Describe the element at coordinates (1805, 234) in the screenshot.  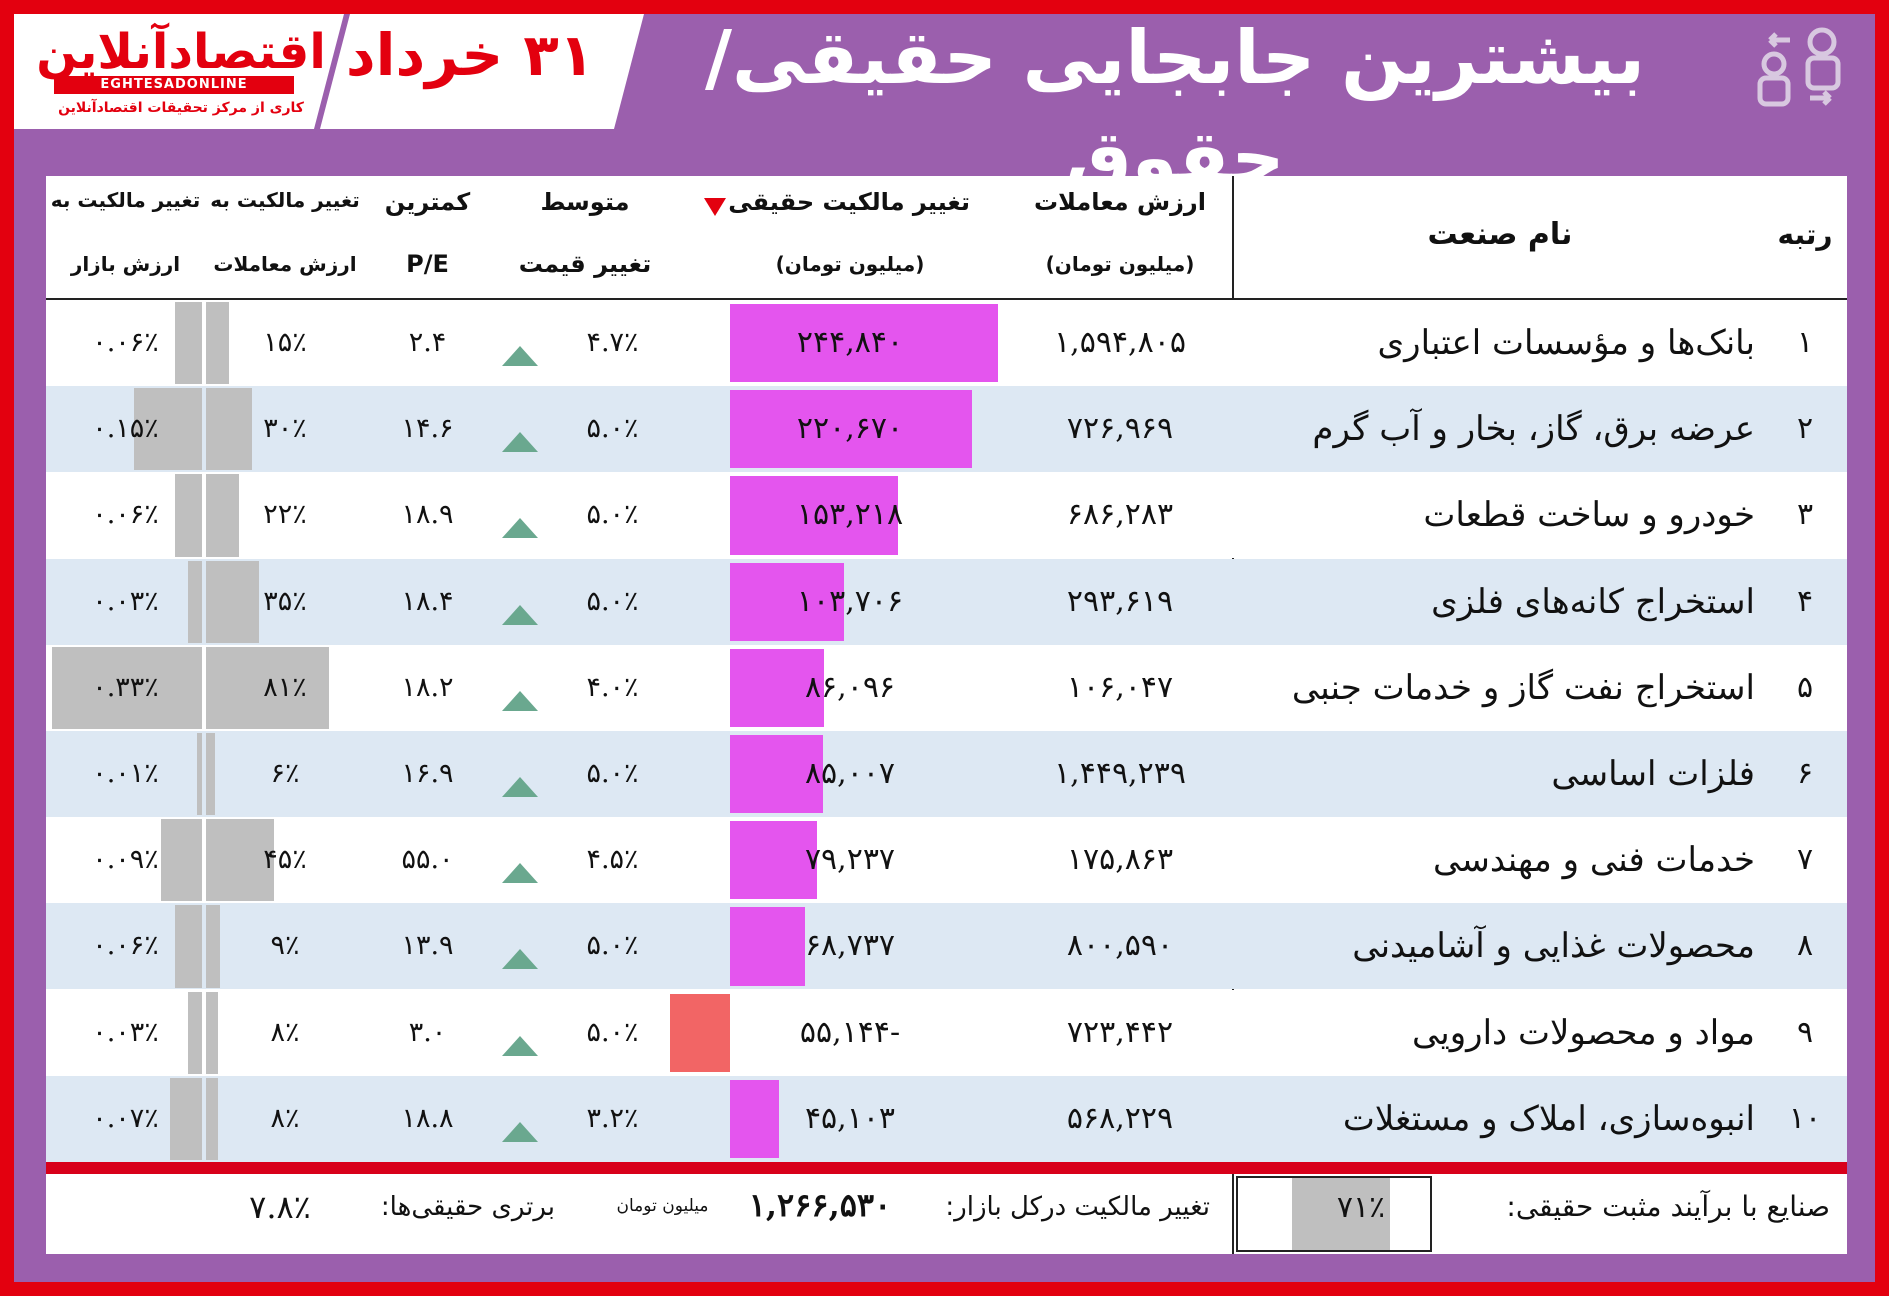
I see `column-header-rank: رتبه` at that location.